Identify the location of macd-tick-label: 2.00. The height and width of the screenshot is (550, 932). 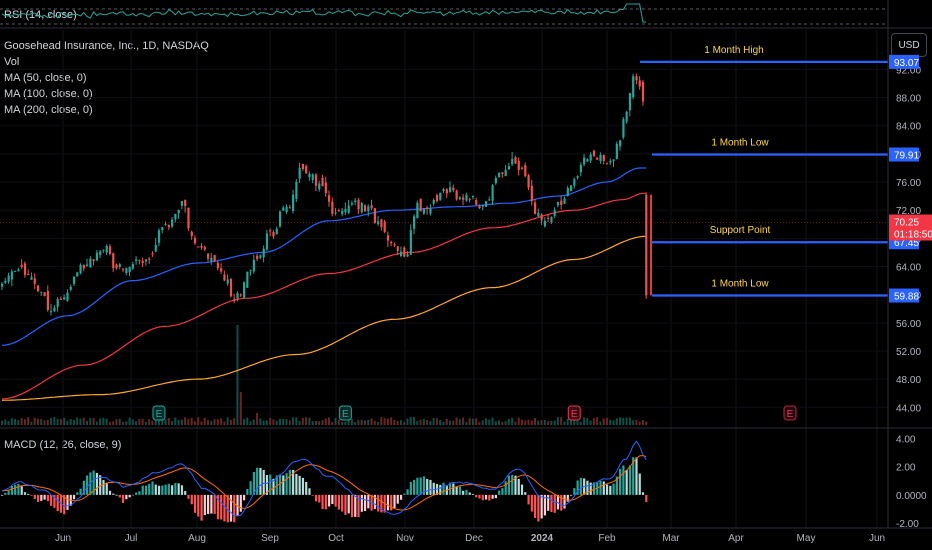
(906, 468).